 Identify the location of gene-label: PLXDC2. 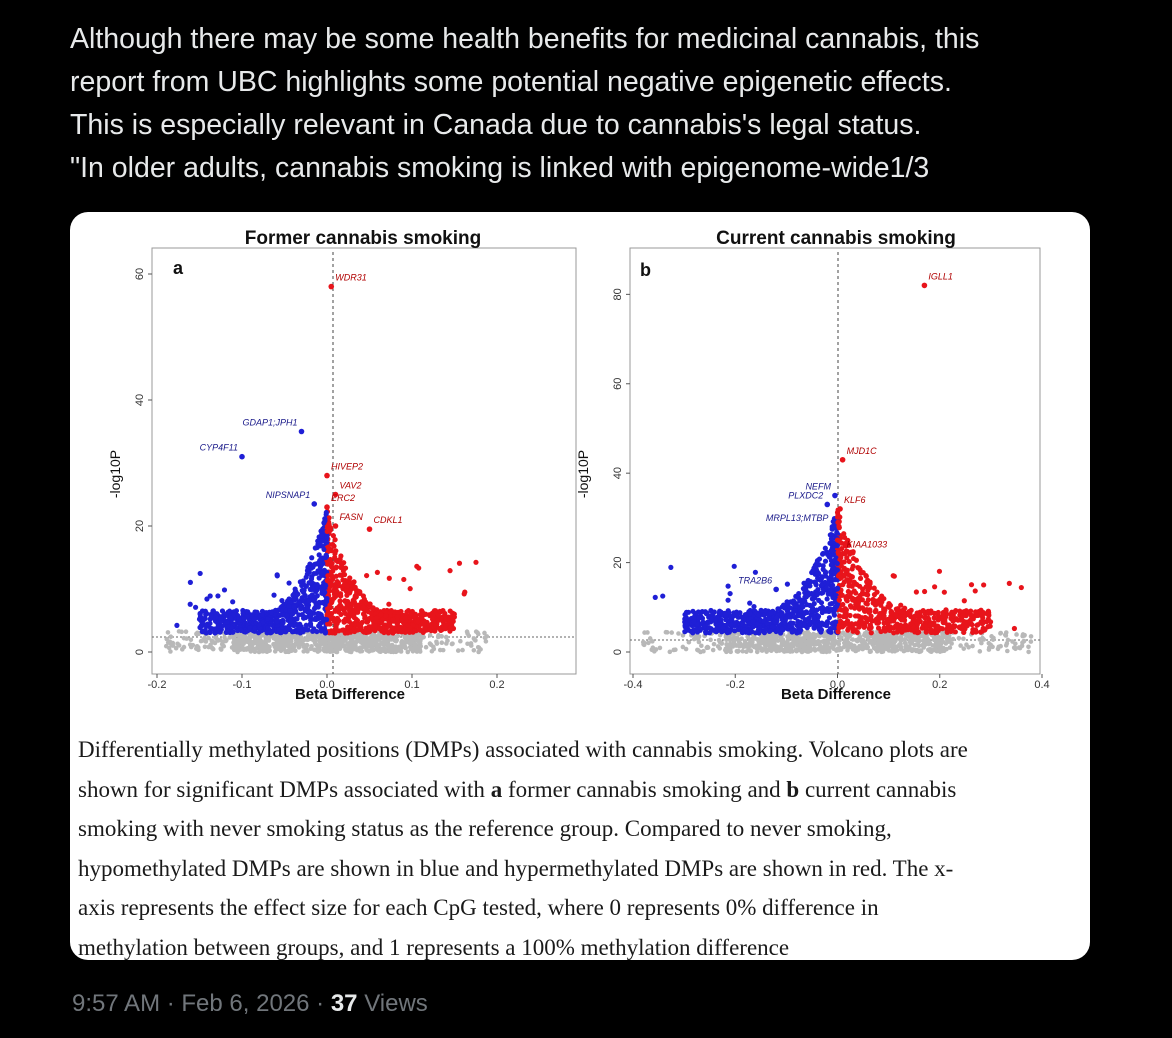
(805, 495).